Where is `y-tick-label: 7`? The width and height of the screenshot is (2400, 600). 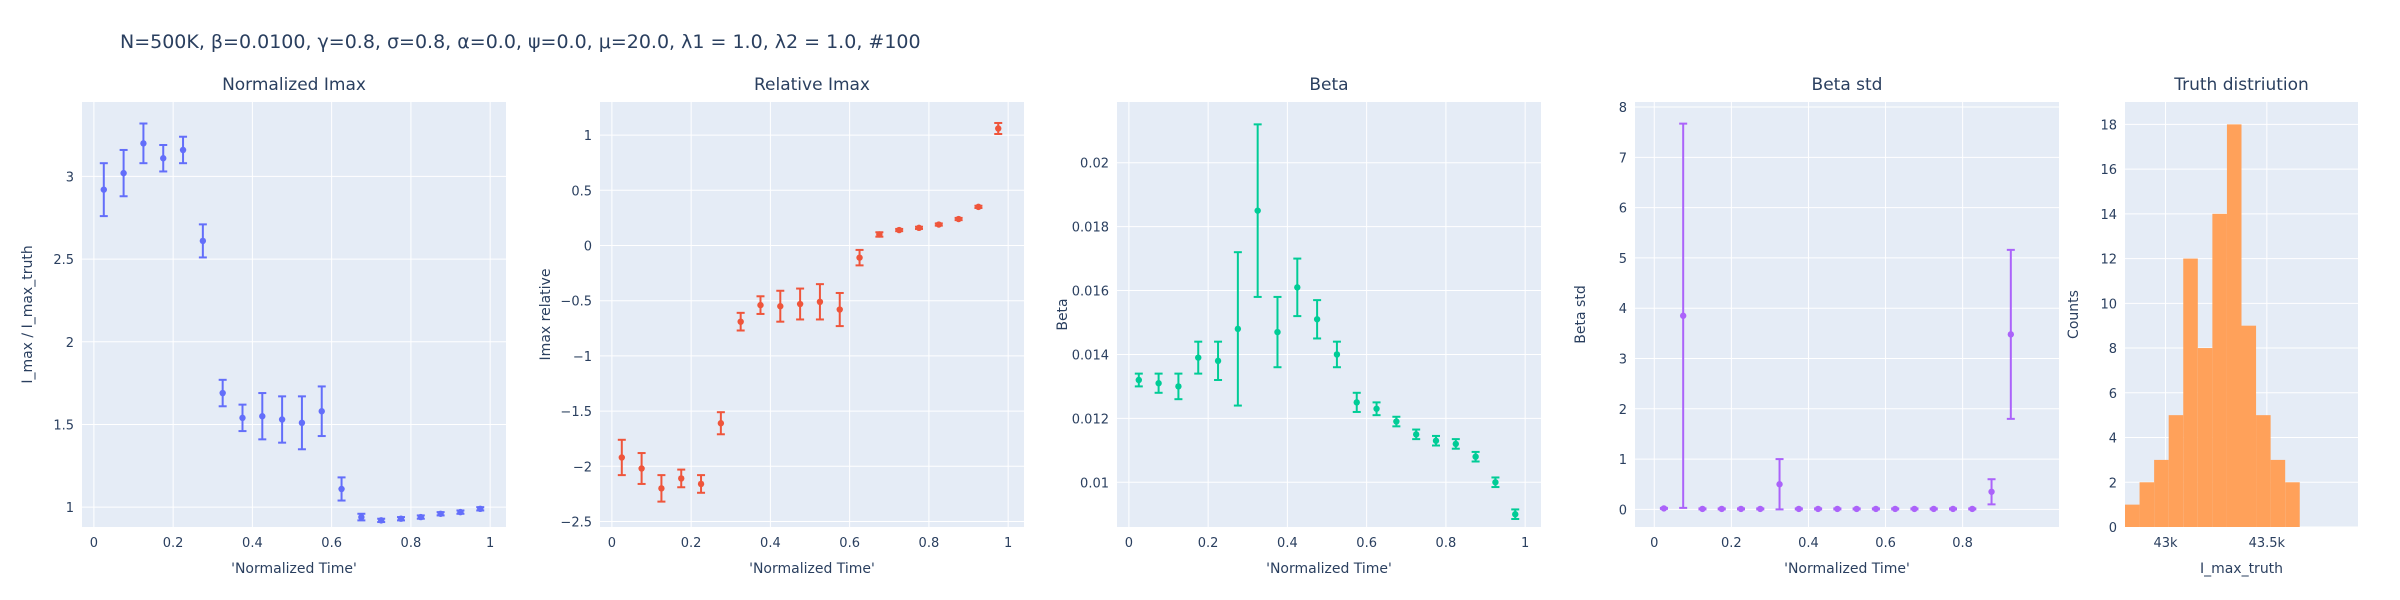
y-tick-label: 7 is located at coordinates (1623, 158).